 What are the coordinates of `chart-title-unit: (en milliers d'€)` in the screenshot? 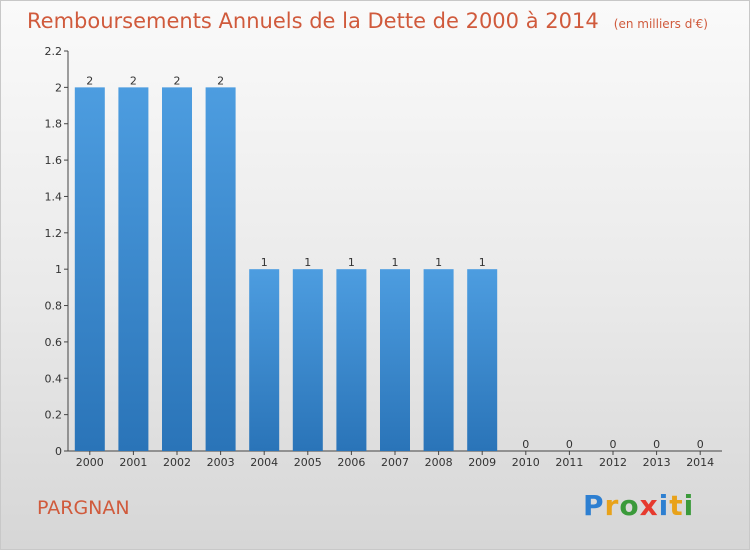 It's located at (660, 24).